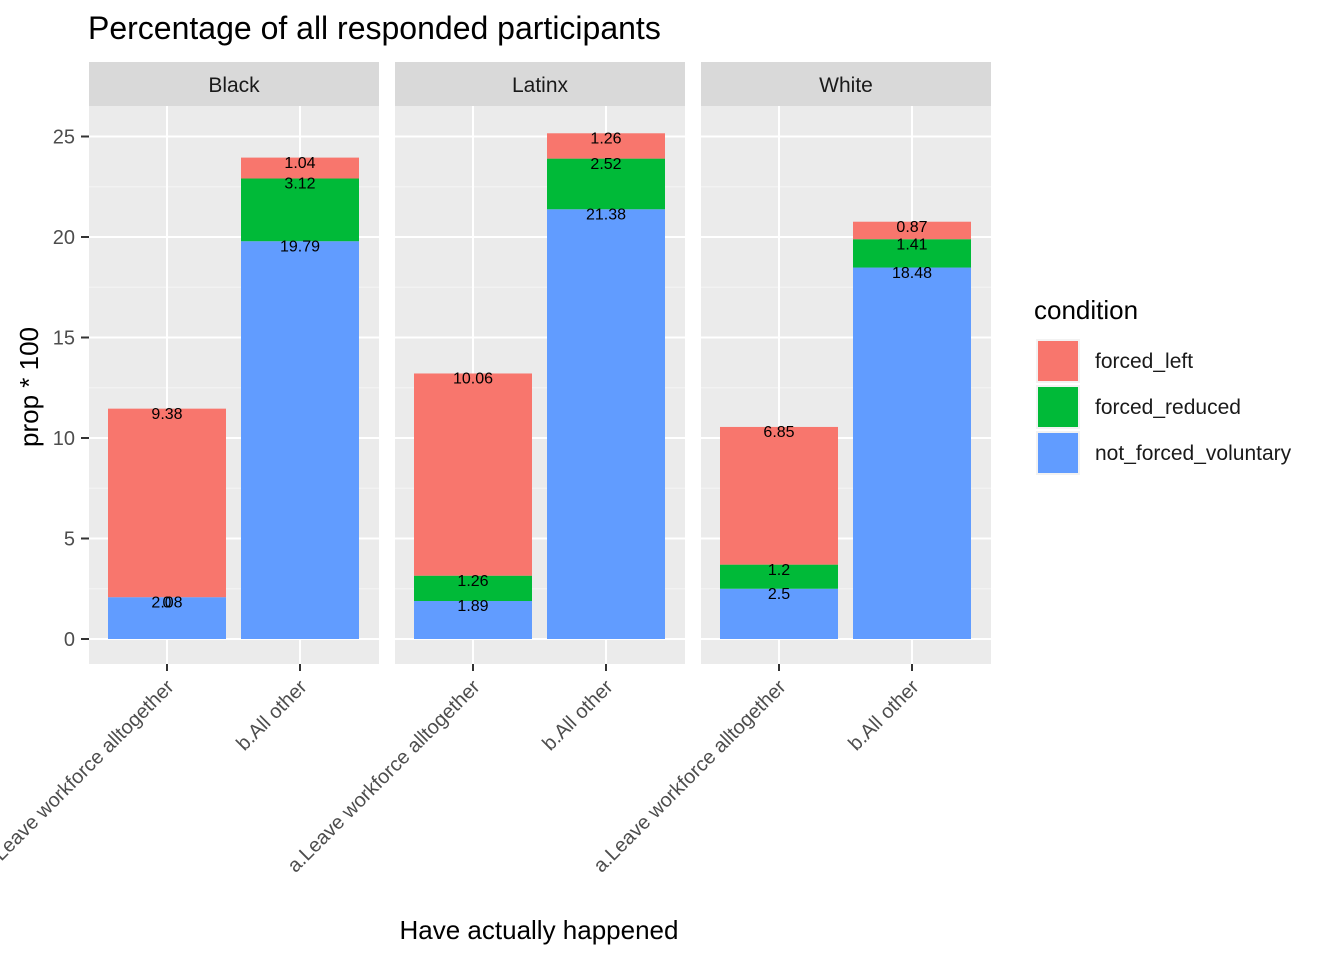  Describe the element at coordinates (64, 138) in the screenshot. I see `y-tick-label: 25` at that location.